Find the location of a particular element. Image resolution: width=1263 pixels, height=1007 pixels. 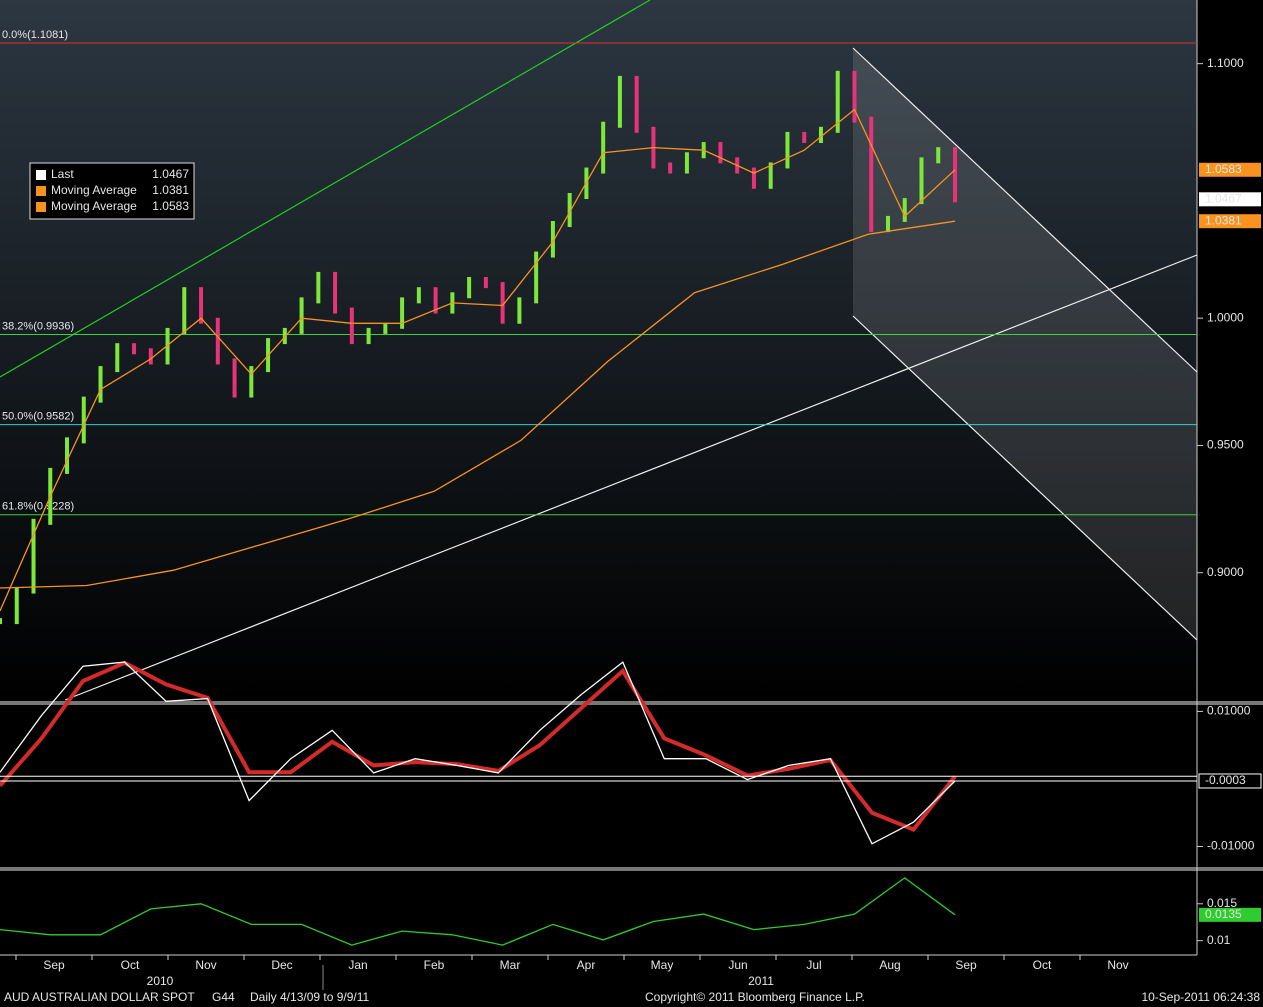

x-tick-label: Aug is located at coordinates (889, 965).